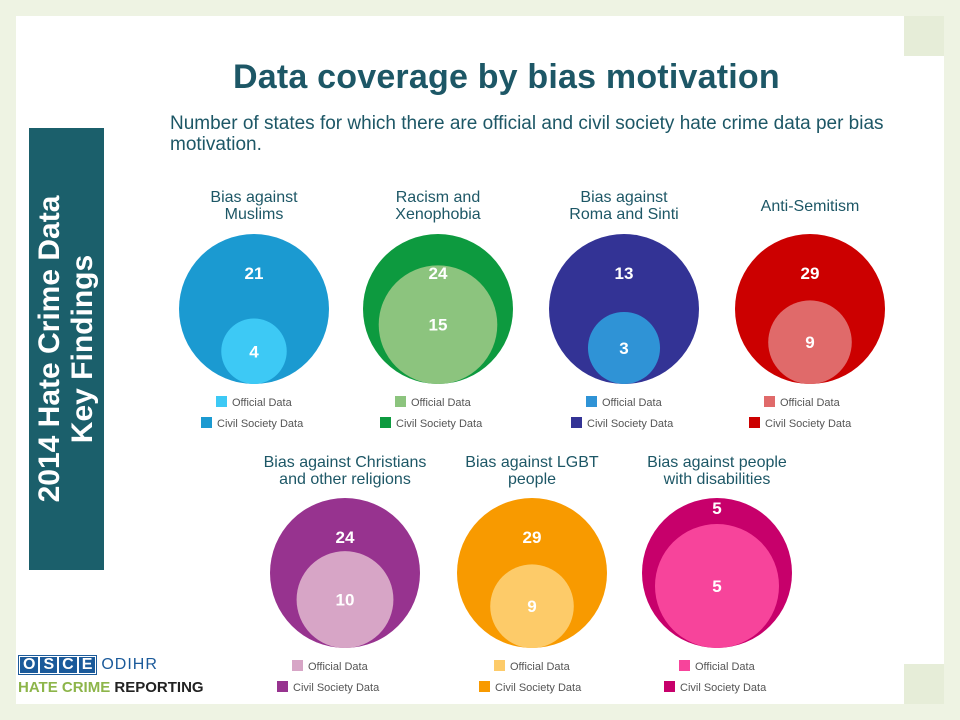 Image resolution: width=960 pixels, height=720 pixels. I want to click on civil-society-value-label: 5, so click(716, 508).